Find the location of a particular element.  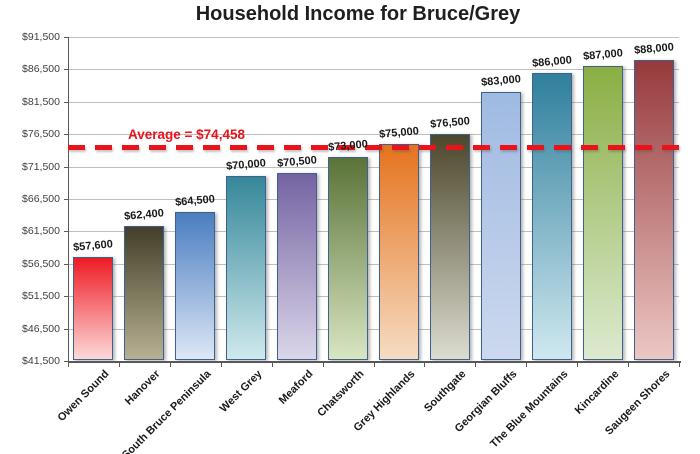

bar-georgian-bluffs is located at coordinates (500, 226).